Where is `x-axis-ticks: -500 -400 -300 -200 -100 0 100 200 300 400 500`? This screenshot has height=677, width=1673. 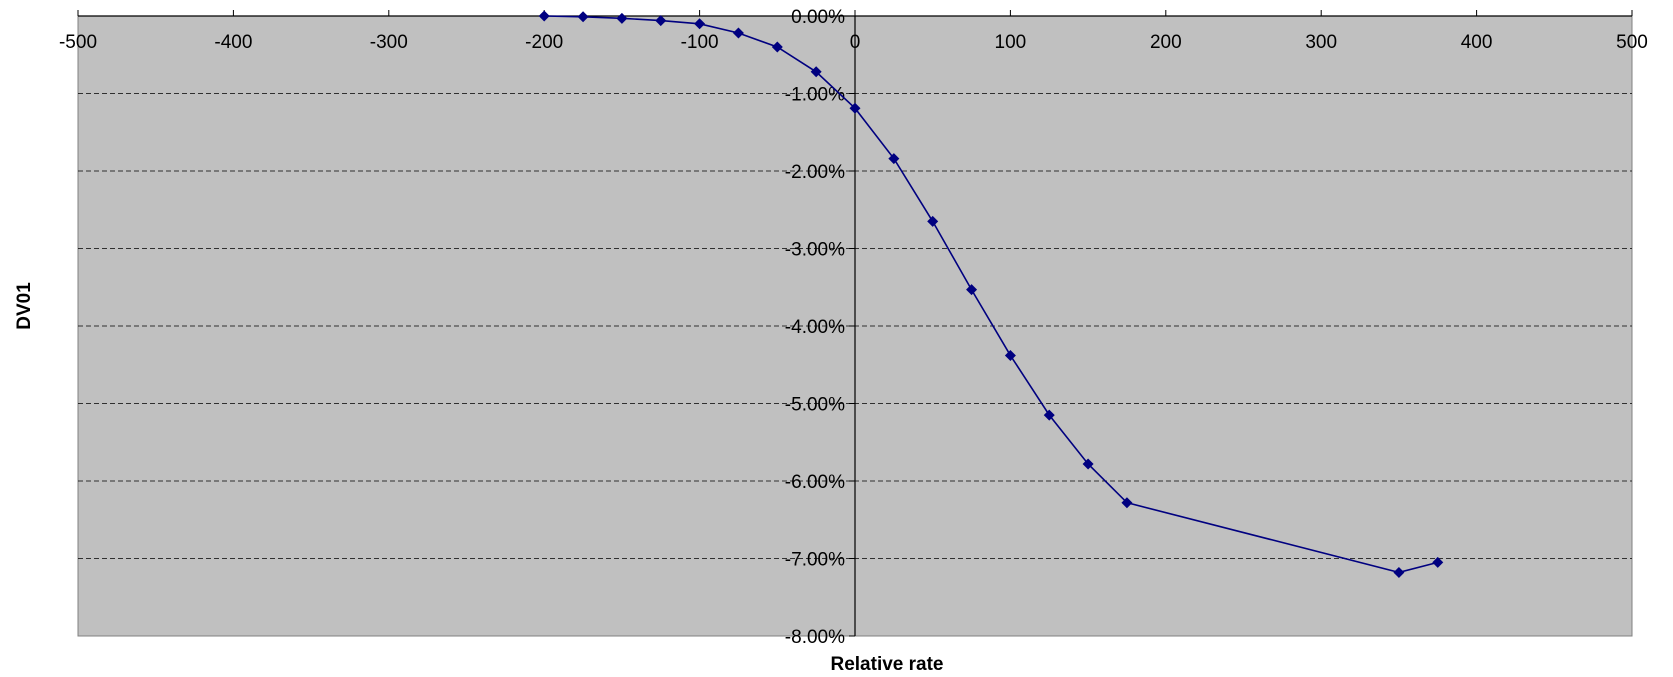 x-axis-ticks: -500 -400 -300 -200 -100 0 100 200 300 400 500 is located at coordinates (853, 31).